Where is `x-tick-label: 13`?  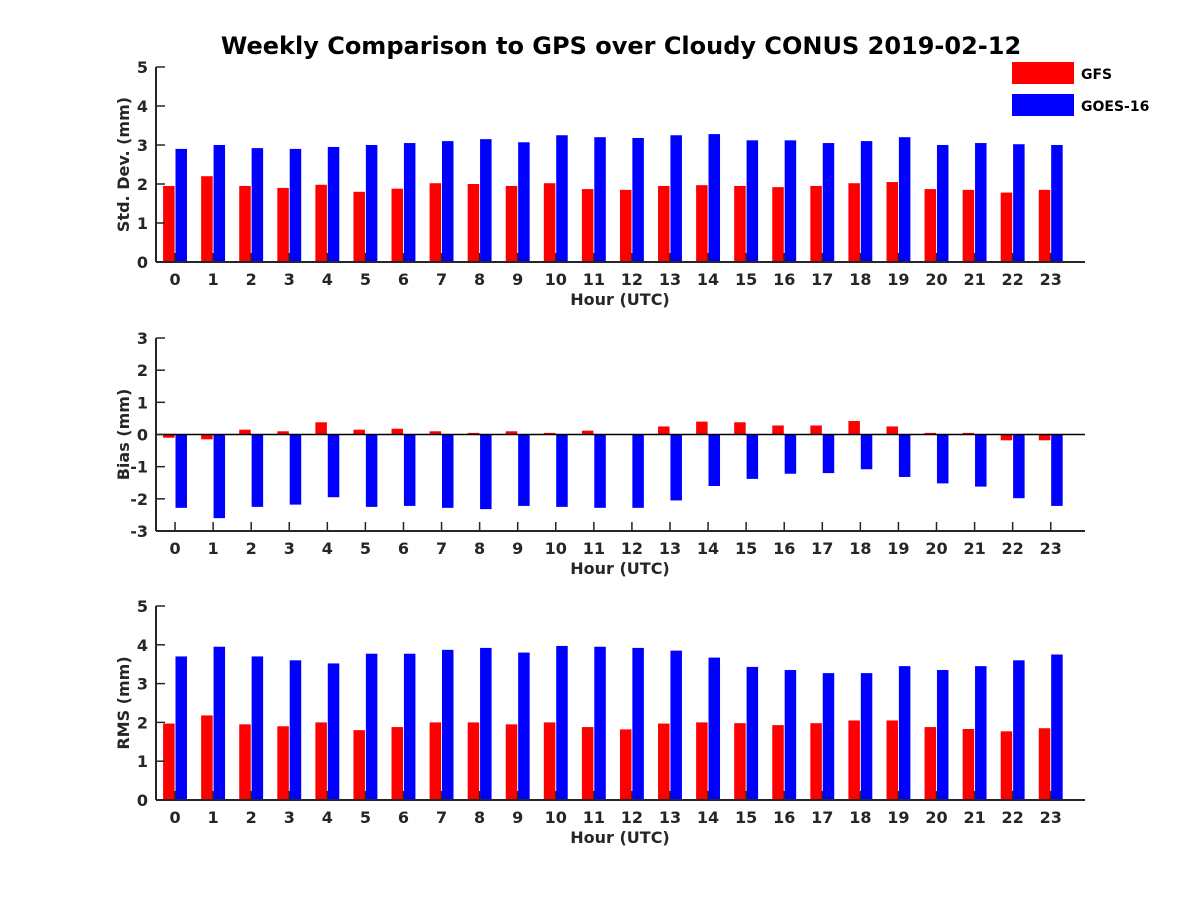 x-tick-label: 13 is located at coordinates (670, 817).